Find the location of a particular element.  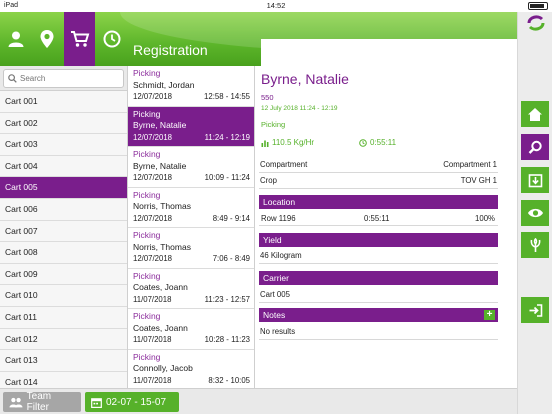

carrier-row: Cart 005 is located at coordinates (378, 295).